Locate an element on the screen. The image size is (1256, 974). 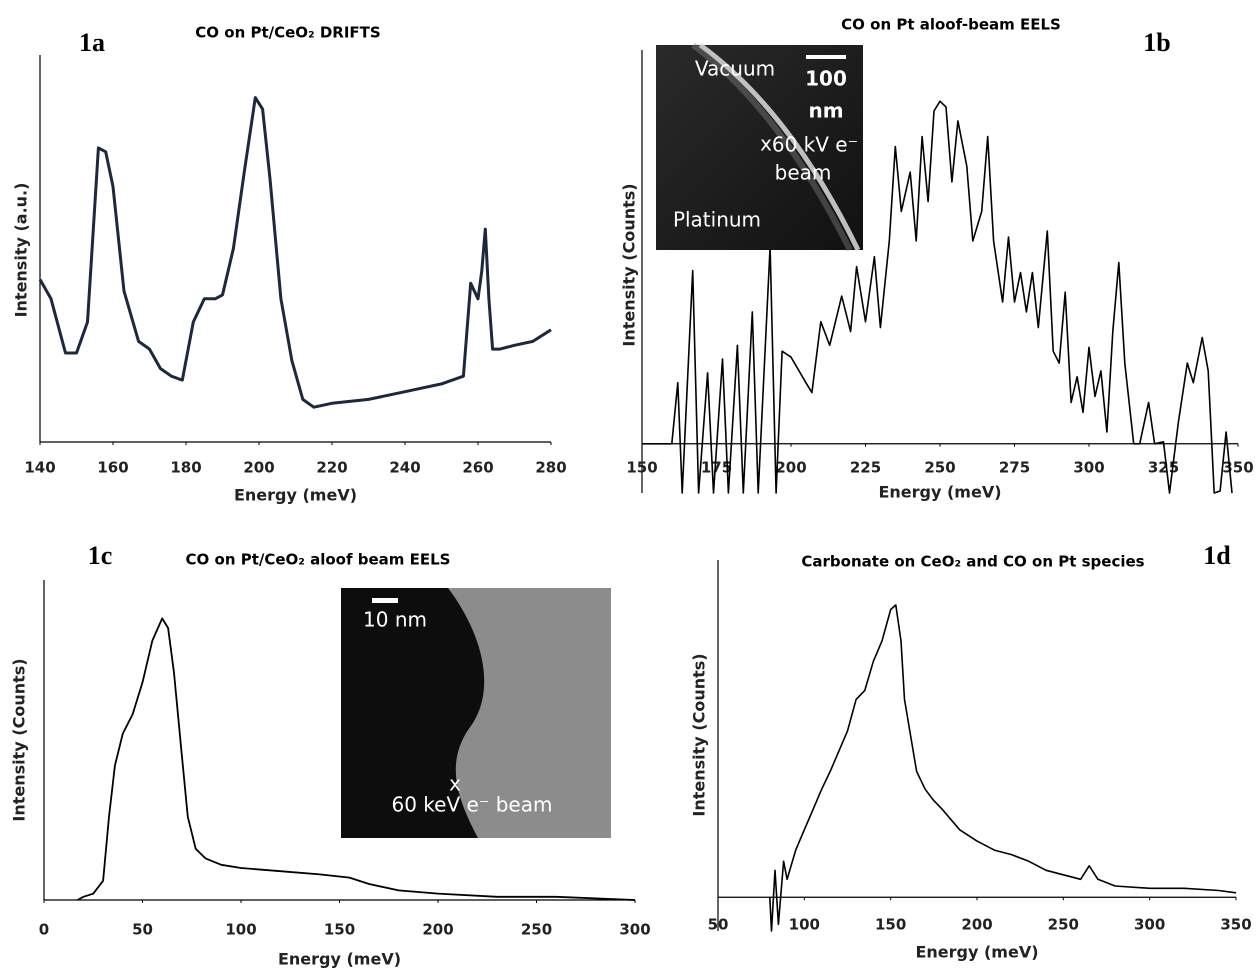
y-axis-title: Intensity (a.u.) is located at coordinates (21, 250).